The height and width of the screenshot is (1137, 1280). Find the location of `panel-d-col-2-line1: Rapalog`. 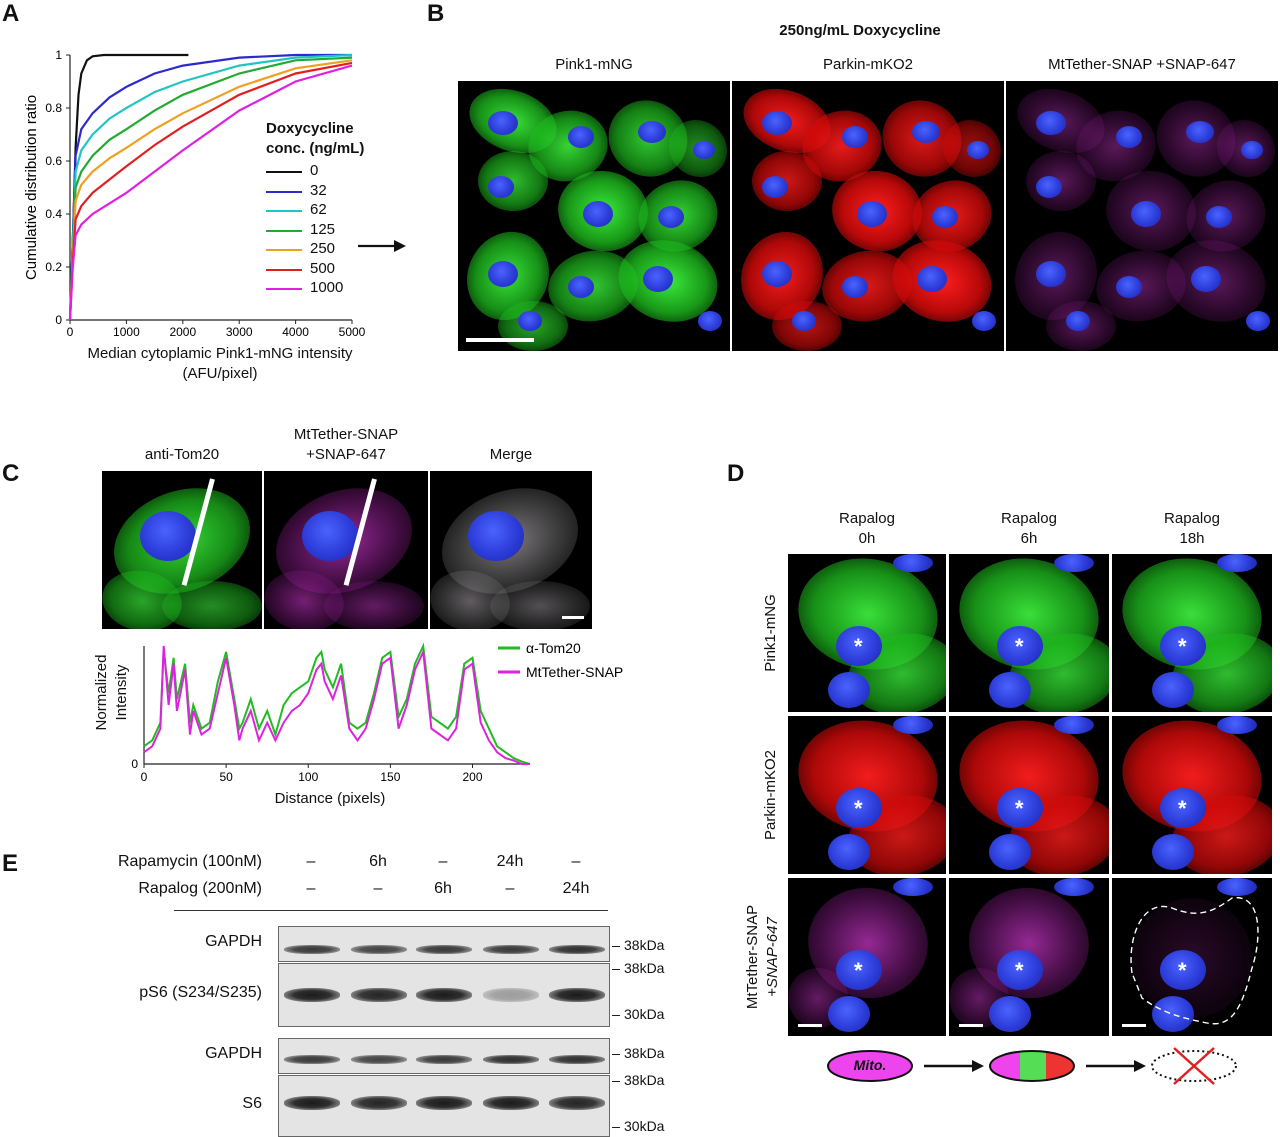

panel-d-col-2-line1: Rapalog is located at coordinates (1029, 518).